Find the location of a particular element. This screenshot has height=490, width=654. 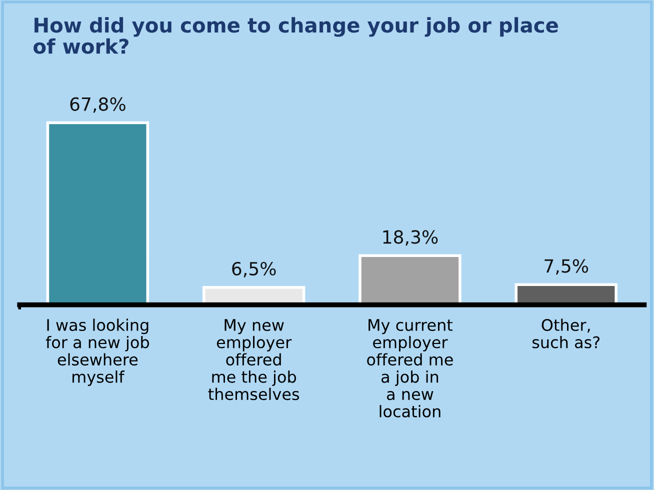

x-tick-label: I was looking for a new job elsewhere myself is located at coordinates (97, 352).